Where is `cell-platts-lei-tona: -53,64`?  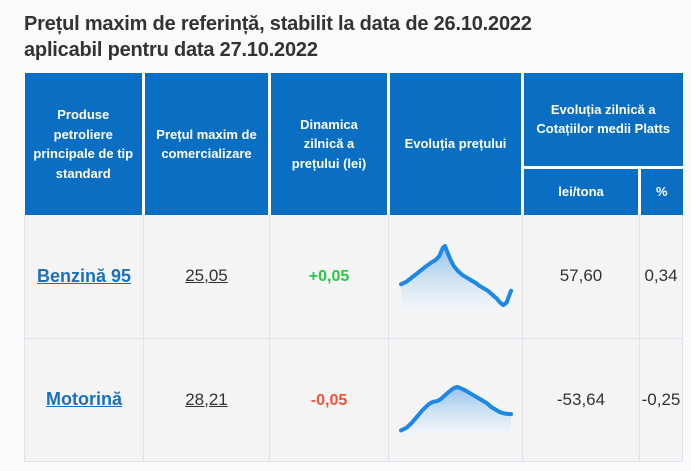 cell-platts-lei-tona: -53,64 is located at coordinates (581, 400).